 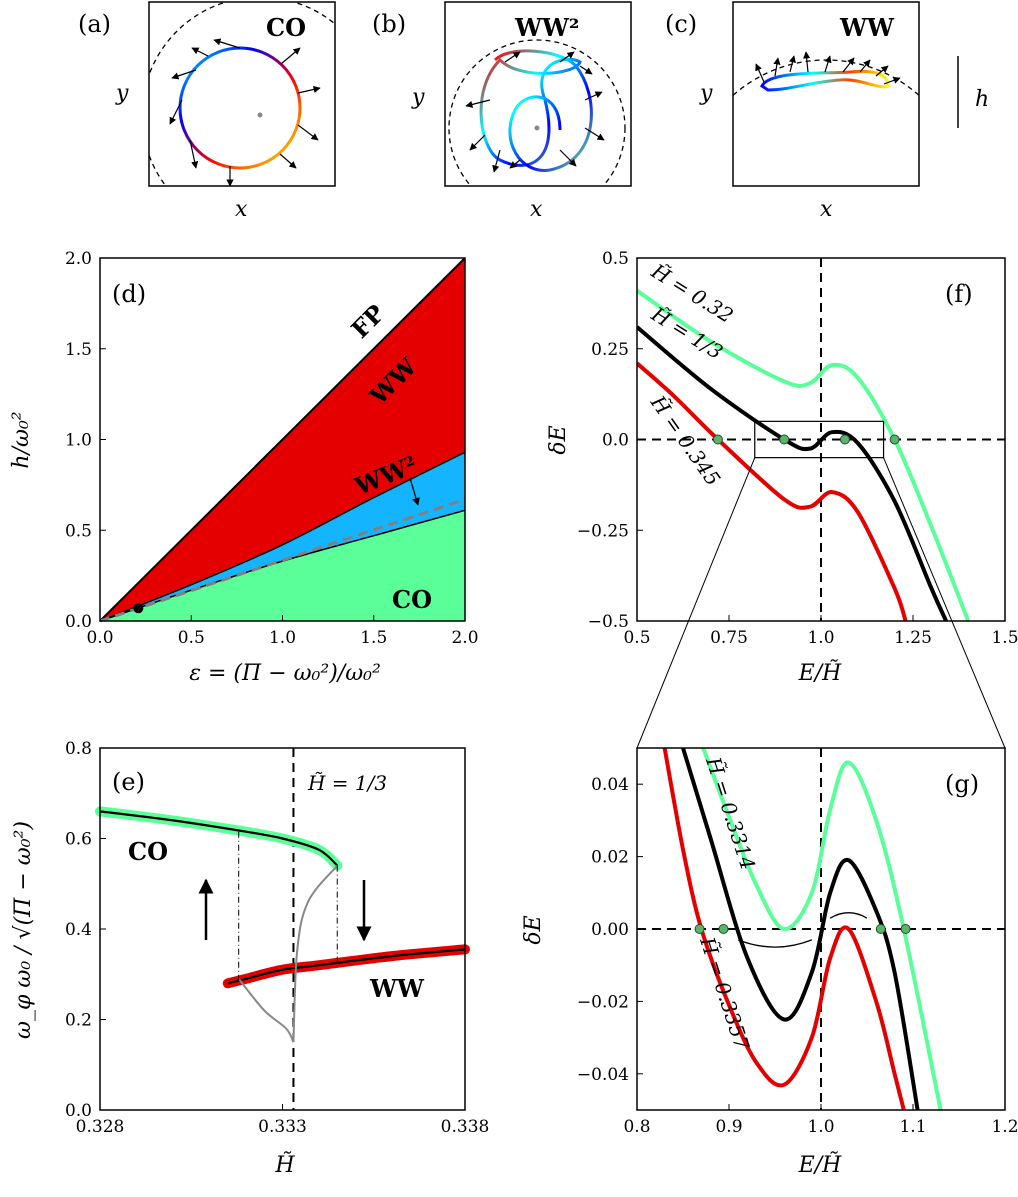 What do you see at coordinates (78, 1111) in the screenshot?
I see `panel-e-ytick-label: 0.0` at bounding box center [78, 1111].